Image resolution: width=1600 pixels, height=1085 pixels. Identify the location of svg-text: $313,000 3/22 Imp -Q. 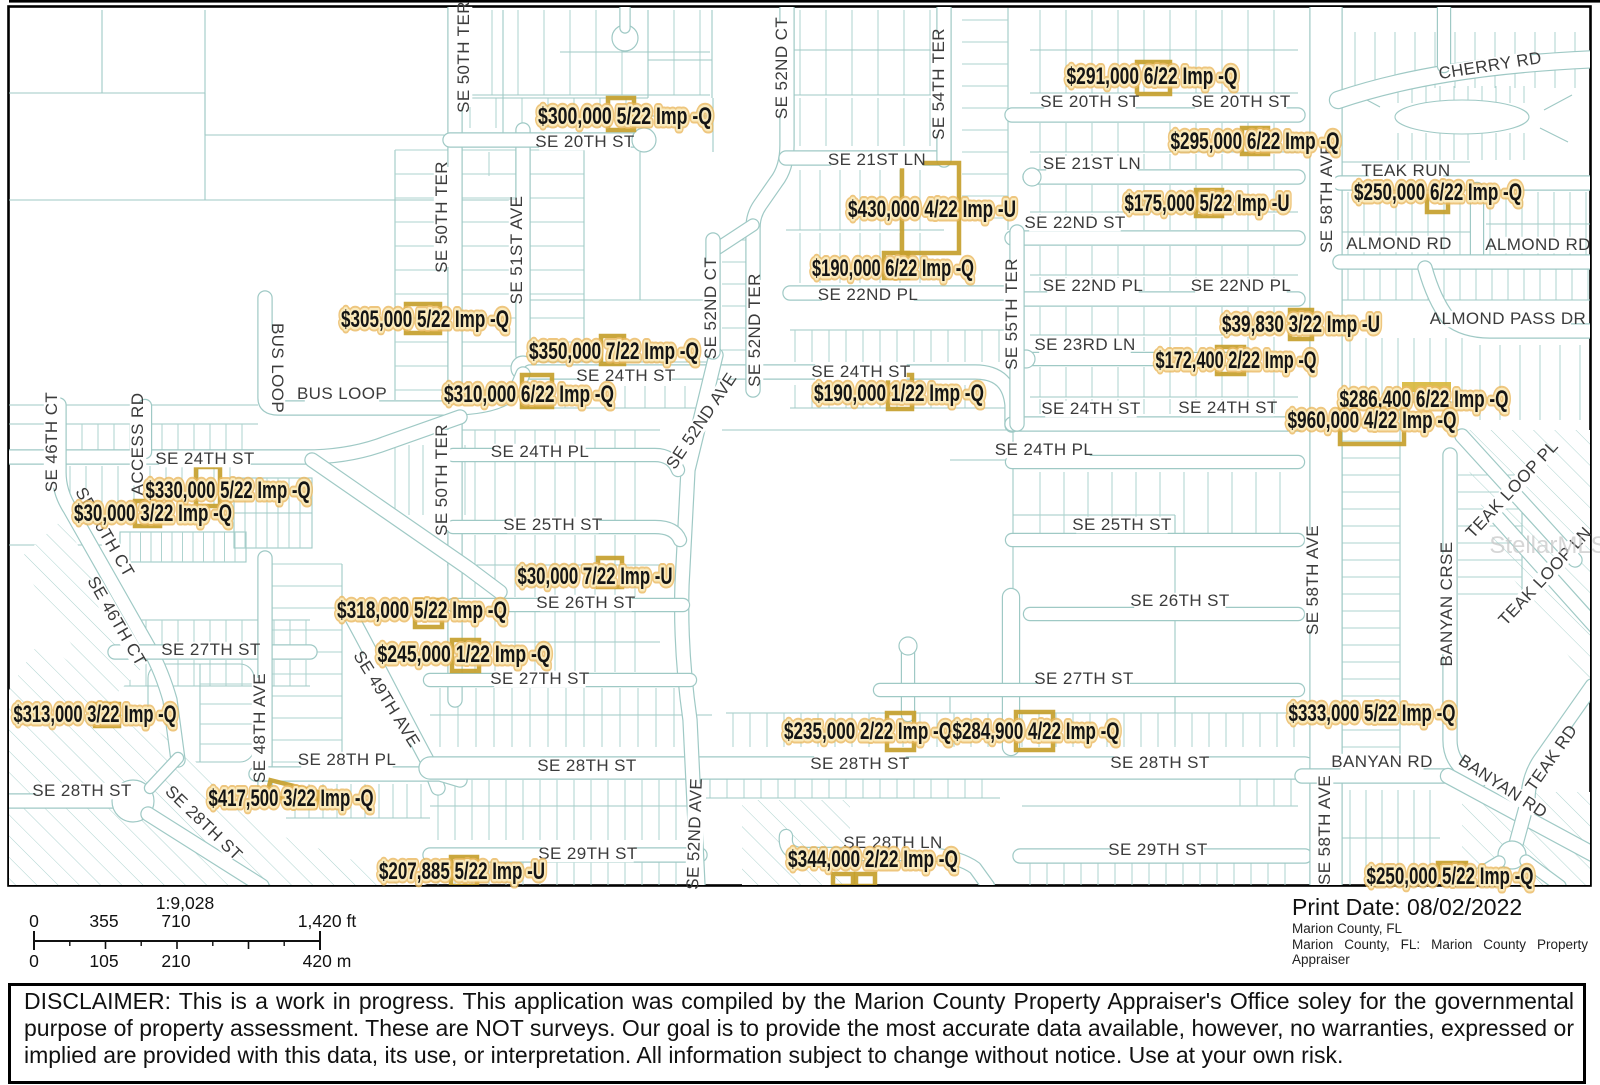
(95, 714).